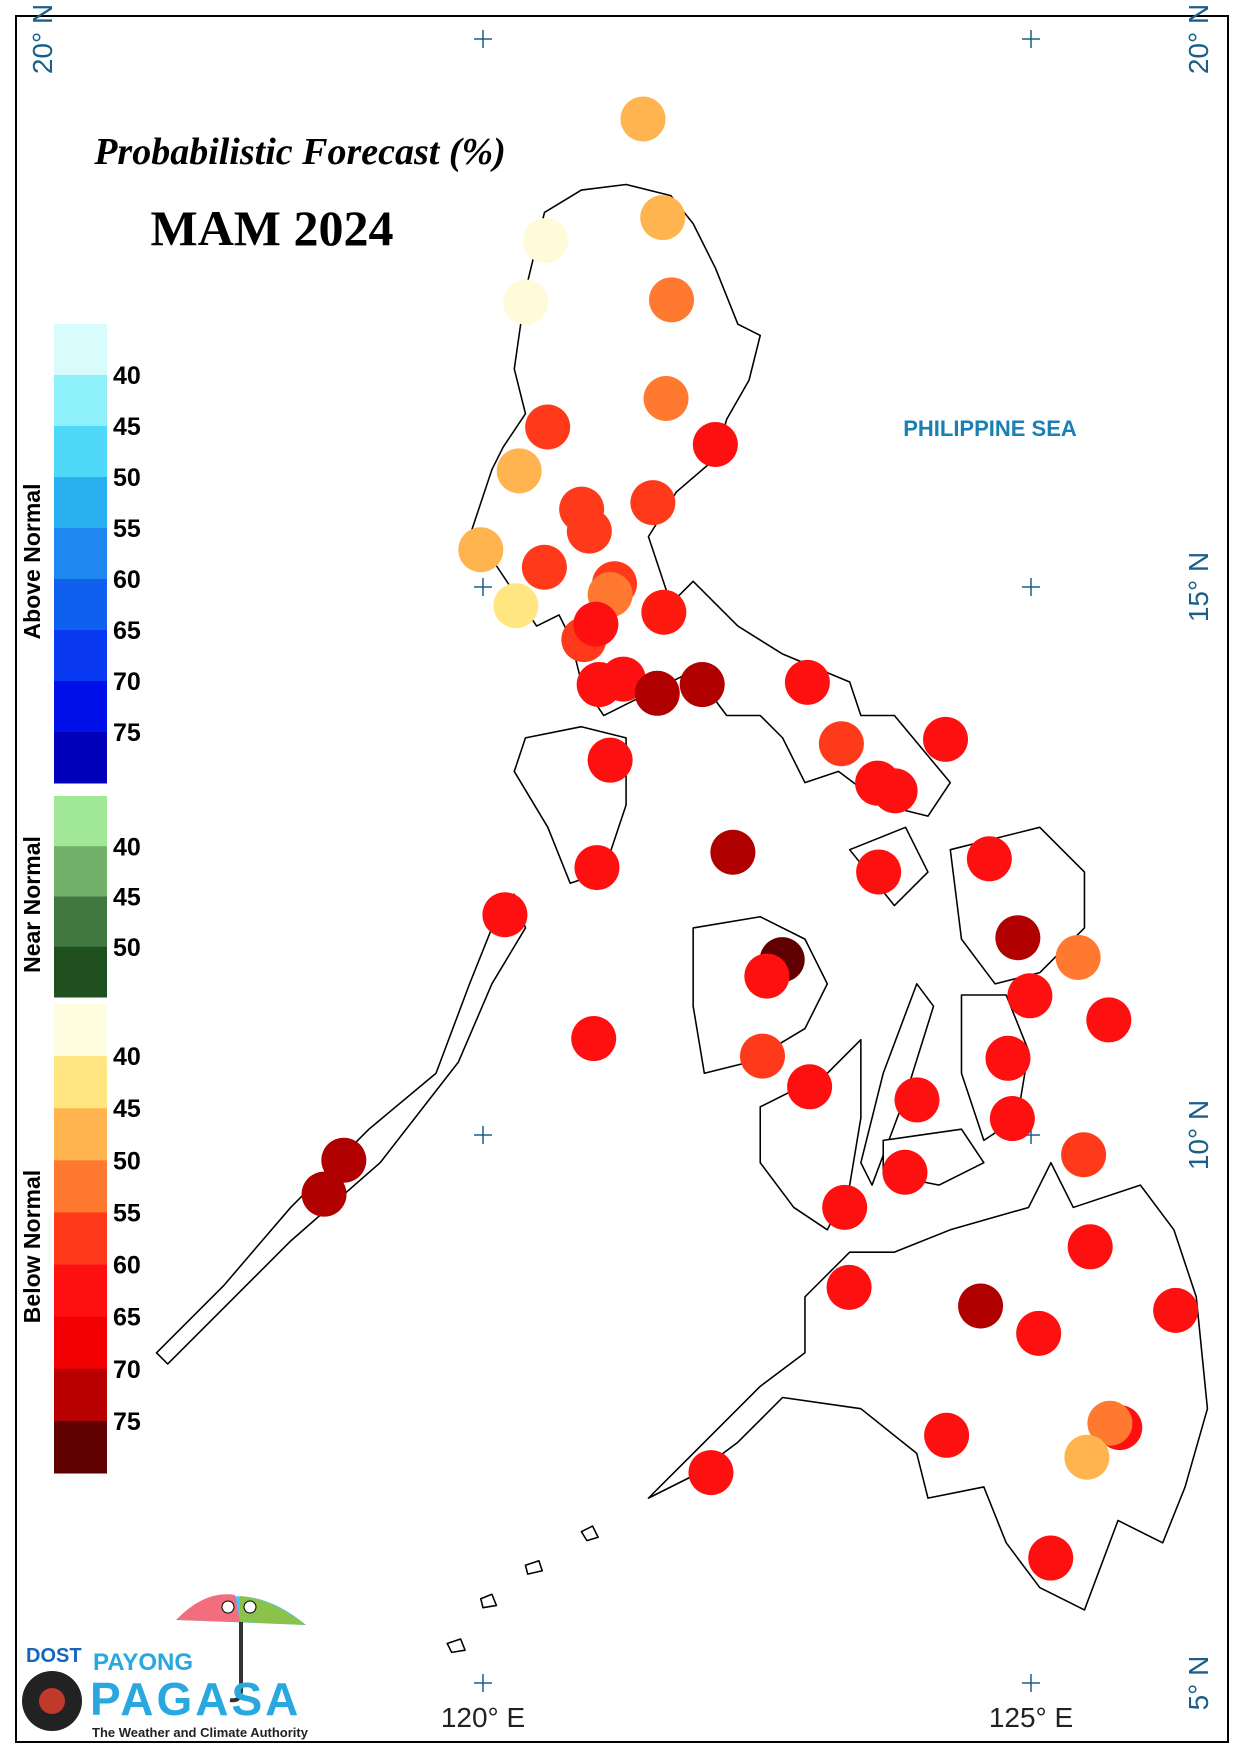 The width and height of the screenshot is (1241, 1753). Describe the element at coordinates (483, 1717) in the screenshot. I see `lon-label: 120° E` at that location.